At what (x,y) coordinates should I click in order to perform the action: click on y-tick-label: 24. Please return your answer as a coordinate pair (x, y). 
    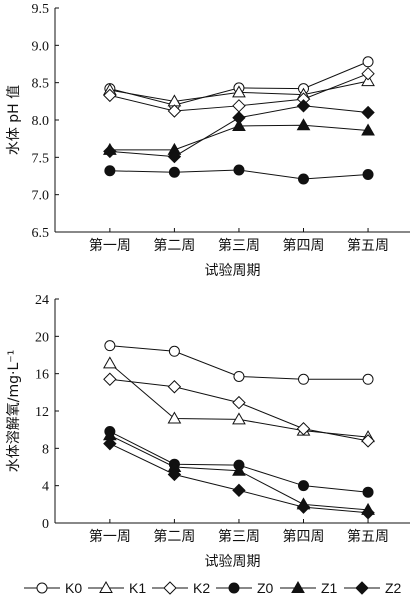
    Looking at the image, I should click on (42, 300).